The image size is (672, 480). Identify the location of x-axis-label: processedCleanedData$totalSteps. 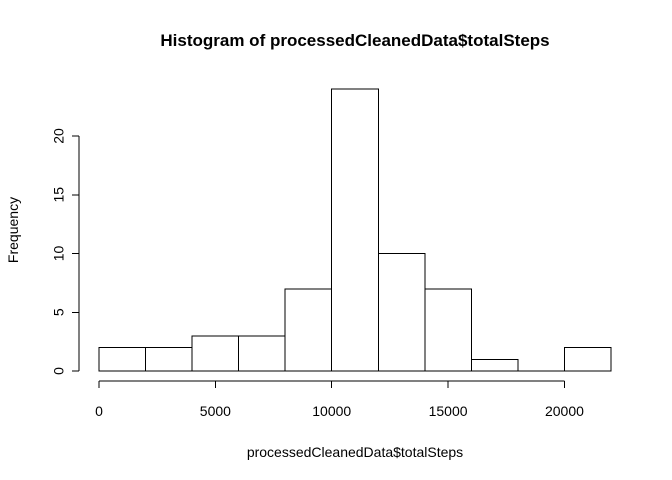
(355, 452).